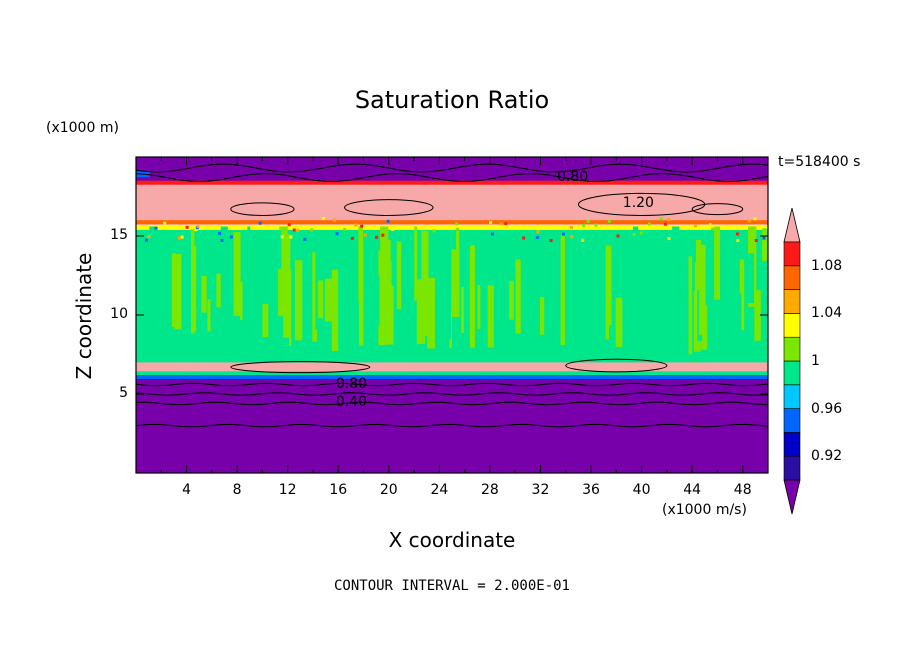 Image resolution: width=904 pixels, height=654 pixels. Describe the element at coordinates (119, 314) in the screenshot. I see `y-tick-label: 10` at that location.